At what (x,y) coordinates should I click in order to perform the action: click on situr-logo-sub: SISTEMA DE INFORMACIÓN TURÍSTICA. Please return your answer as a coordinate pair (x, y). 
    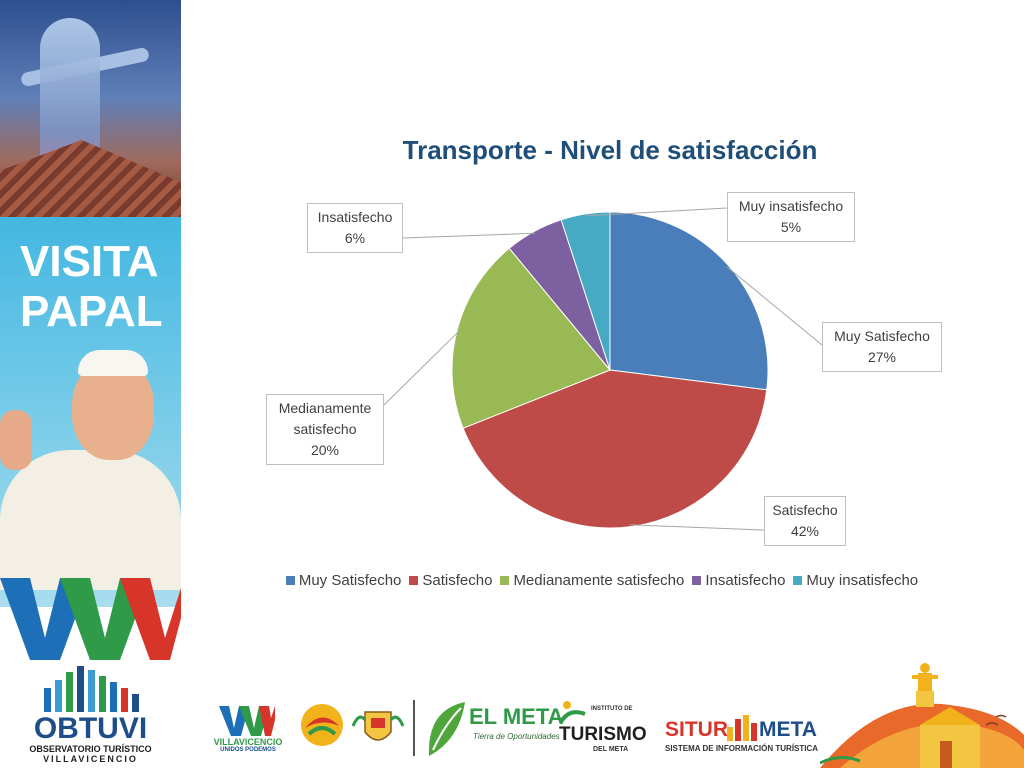
    Looking at the image, I should click on (742, 748).